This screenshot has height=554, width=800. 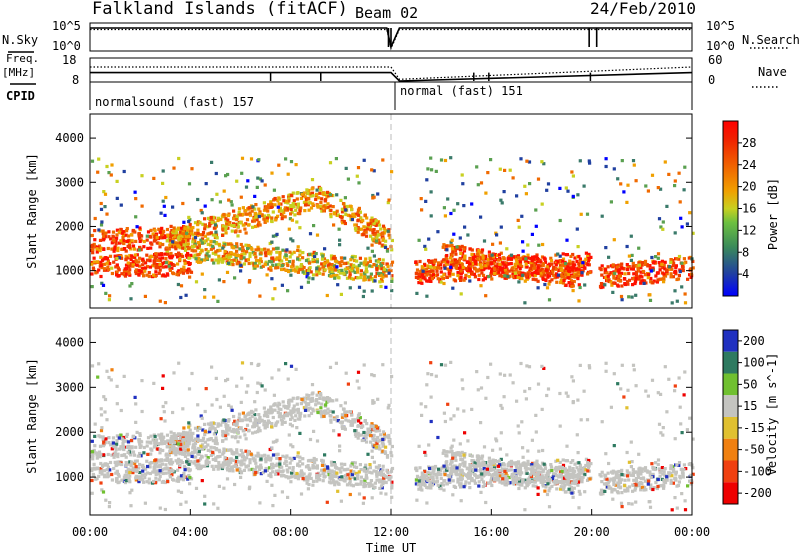 What do you see at coordinates (749, 230) in the screenshot?
I see `power-colorbar-tick-label: 12` at bounding box center [749, 230].